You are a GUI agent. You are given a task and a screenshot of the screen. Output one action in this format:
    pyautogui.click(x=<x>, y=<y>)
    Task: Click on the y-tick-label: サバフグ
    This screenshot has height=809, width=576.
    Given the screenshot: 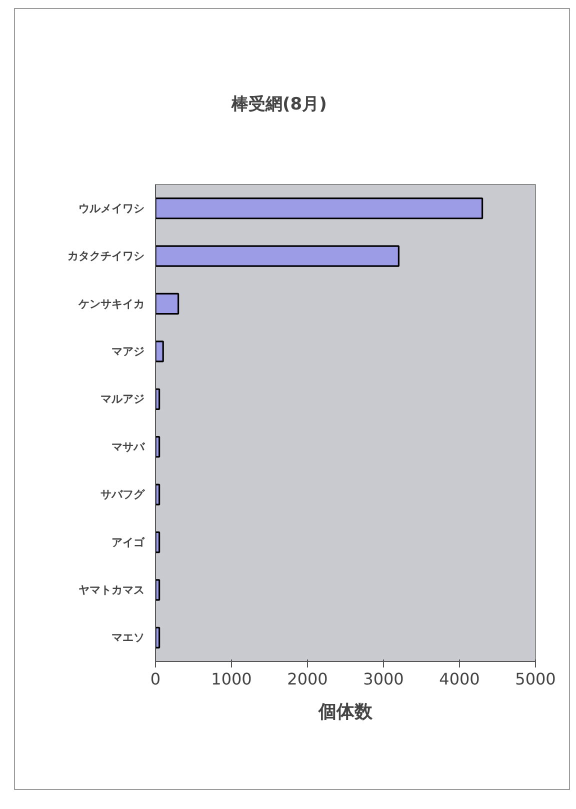 What is the action you would take?
    pyautogui.click(x=123, y=495)
    